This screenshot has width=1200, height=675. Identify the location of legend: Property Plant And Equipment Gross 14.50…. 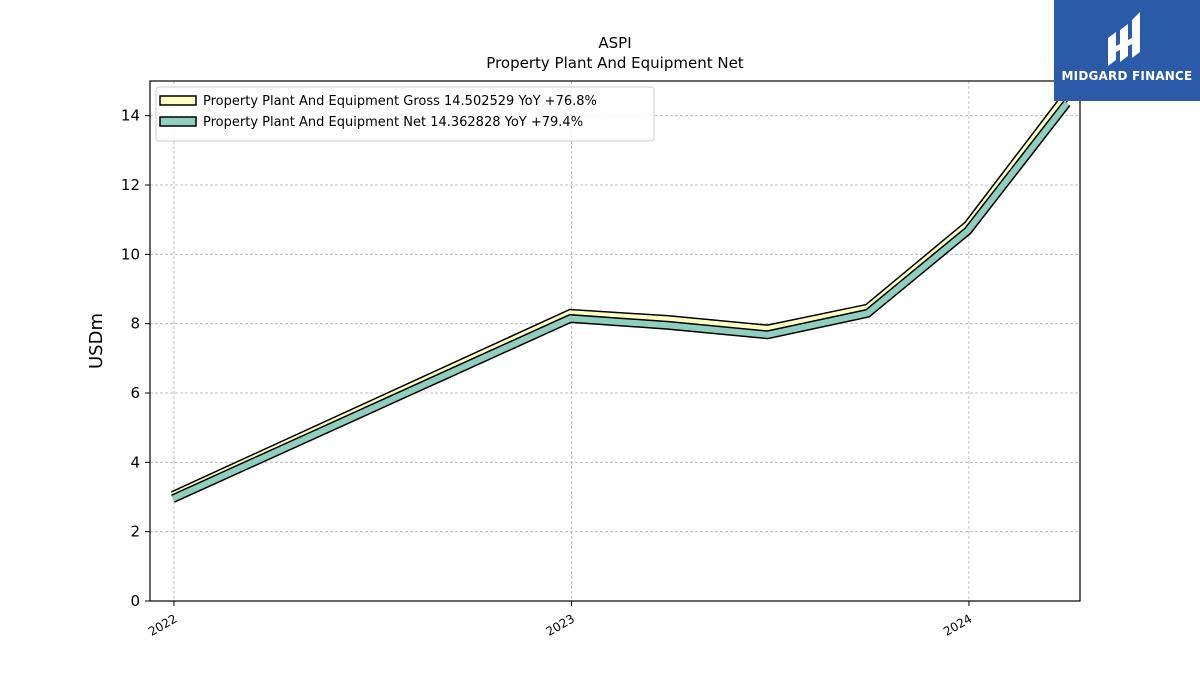
(405, 114).